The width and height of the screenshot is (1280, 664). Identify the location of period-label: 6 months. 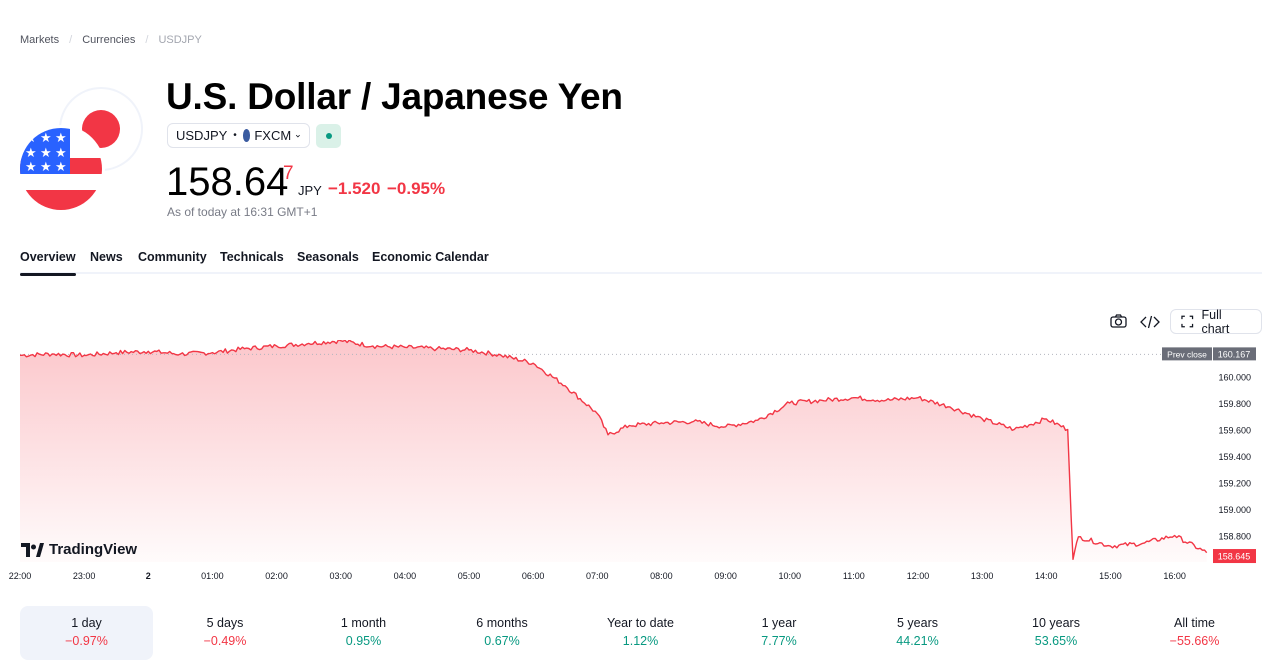
(502, 623).